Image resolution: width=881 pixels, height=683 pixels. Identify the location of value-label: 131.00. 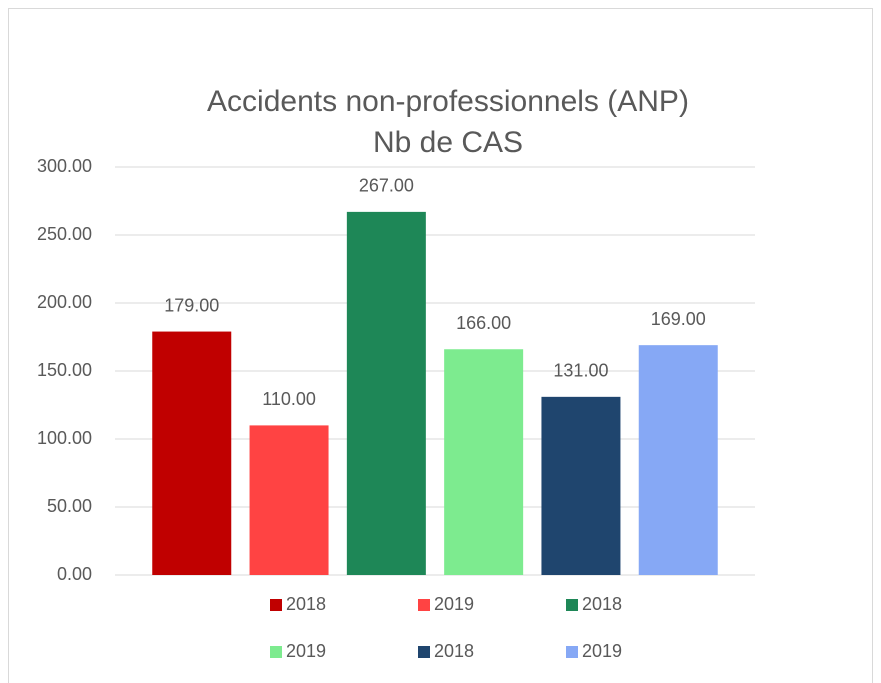
(580, 371).